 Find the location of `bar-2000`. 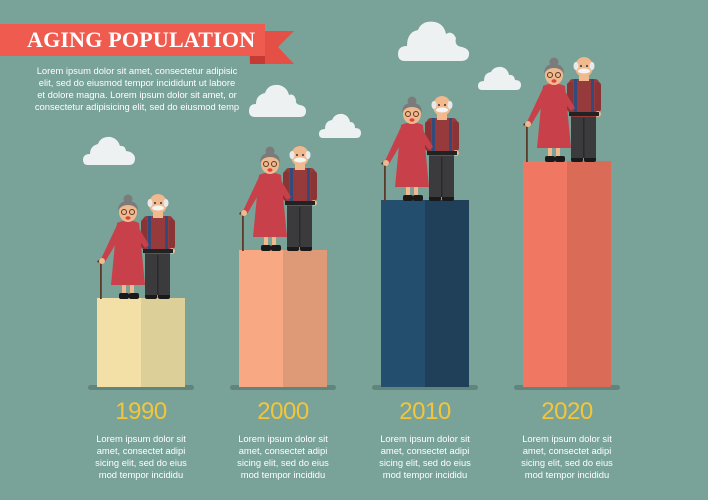

bar-2000 is located at coordinates (283, 318).